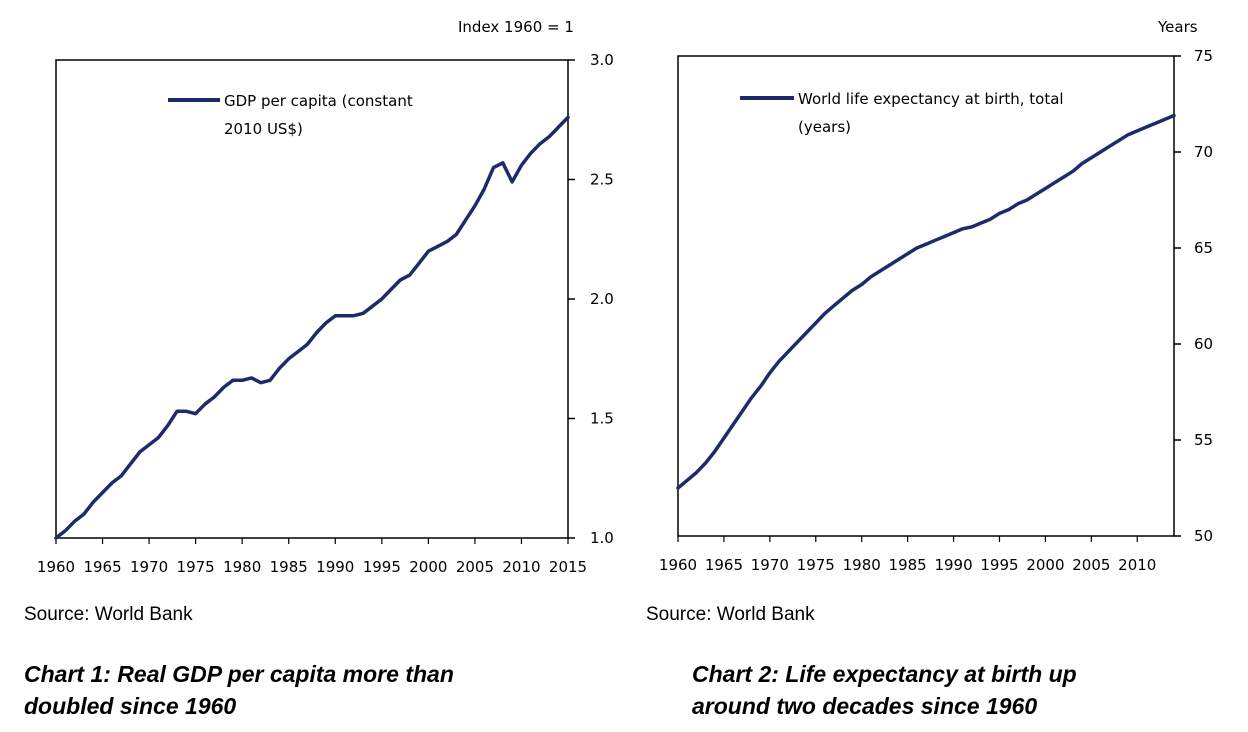 Image resolution: width=1248 pixels, height=732 pixels. What do you see at coordinates (108, 614) in the screenshot?
I see `chart1-source: Source: World Bank` at bounding box center [108, 614].